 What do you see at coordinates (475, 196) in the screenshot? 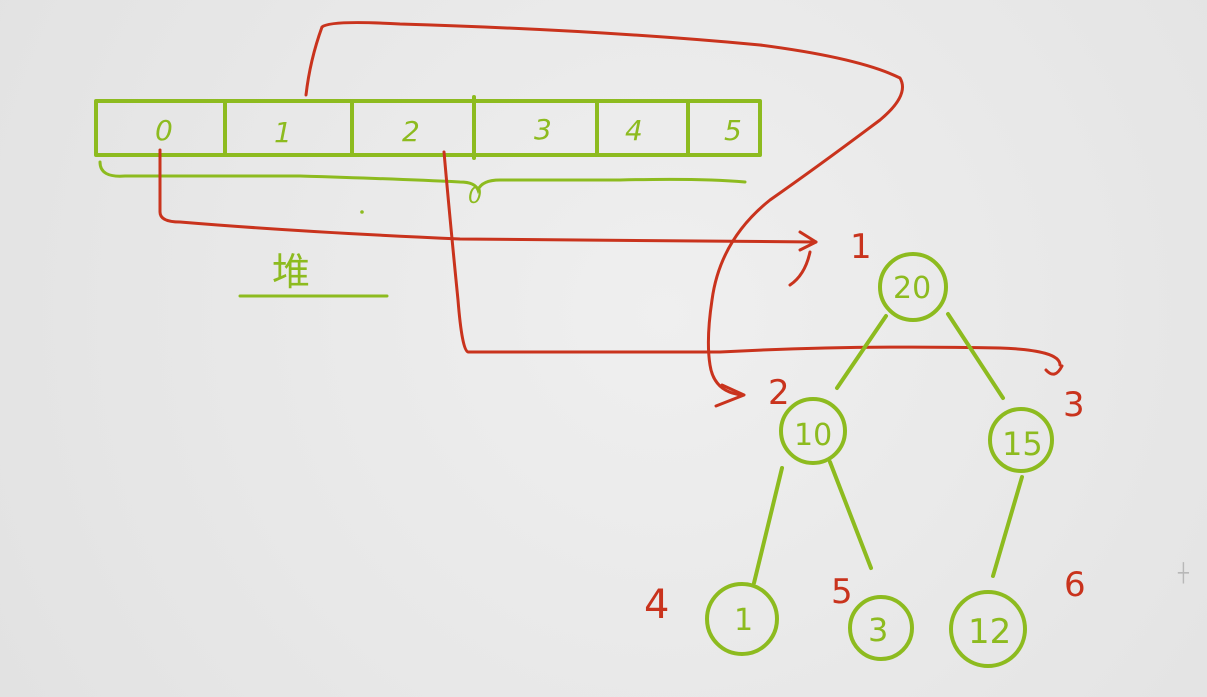
I see `brace-label: 0` at bounding box center [475, 196].